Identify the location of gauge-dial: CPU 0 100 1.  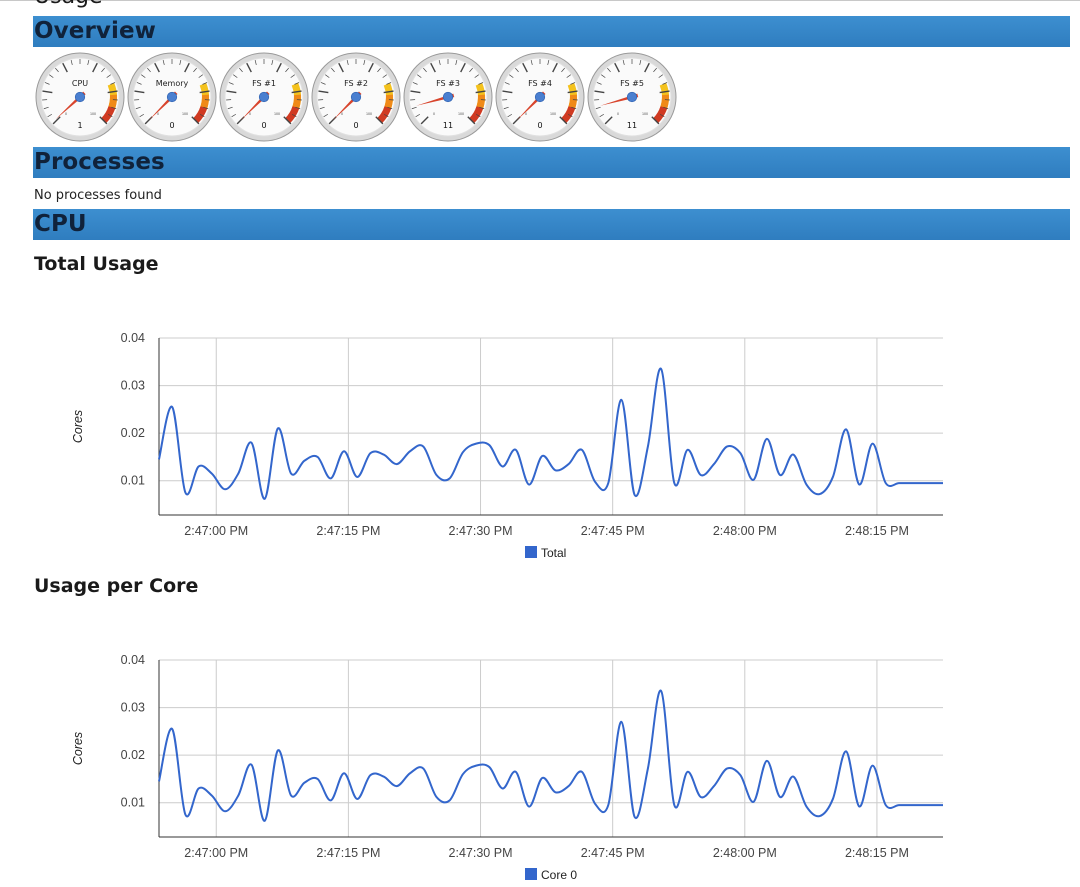
(80, 97).